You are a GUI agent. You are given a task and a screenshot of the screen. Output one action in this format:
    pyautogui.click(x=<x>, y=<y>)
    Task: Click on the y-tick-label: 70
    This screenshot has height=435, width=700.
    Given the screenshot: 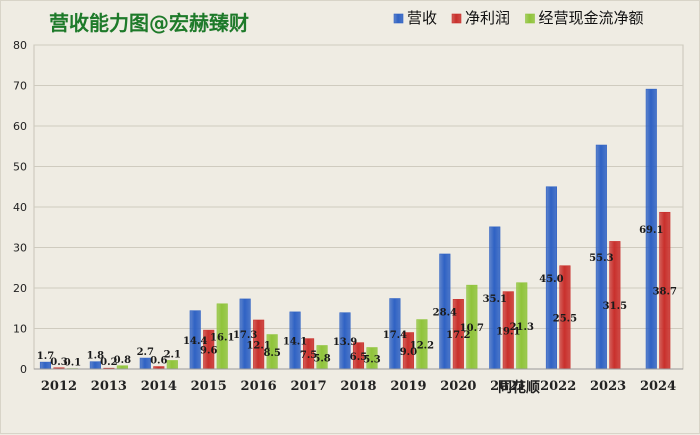 What is the action you would take?
    pyautogui.click(x=20, y=86)
    